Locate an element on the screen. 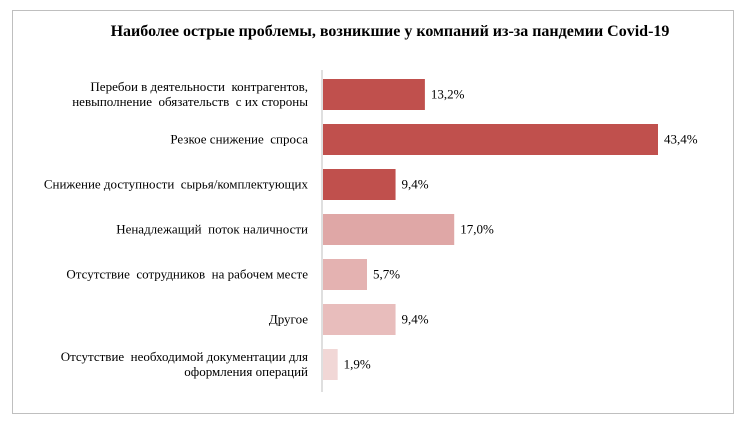 Image resolution: width=747 pixels, height=439 pixels. data-label-3: 17,0% is located at coordinates (477, 229).